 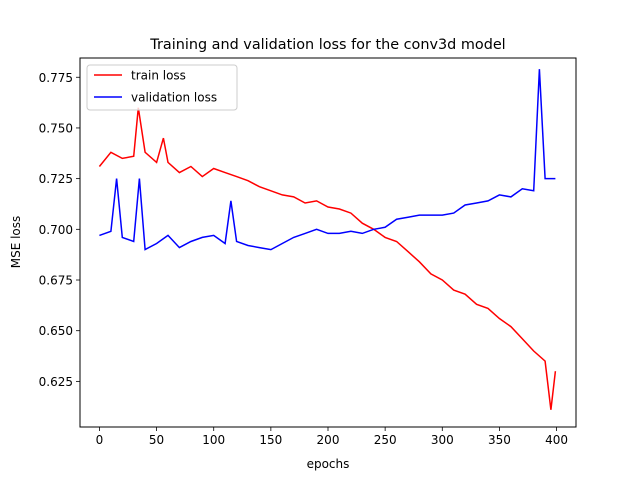 What do you see at coordinates (270, 440) in the screenshot?
I see `x-tick-label: 150` at bounding box center [270, 440].